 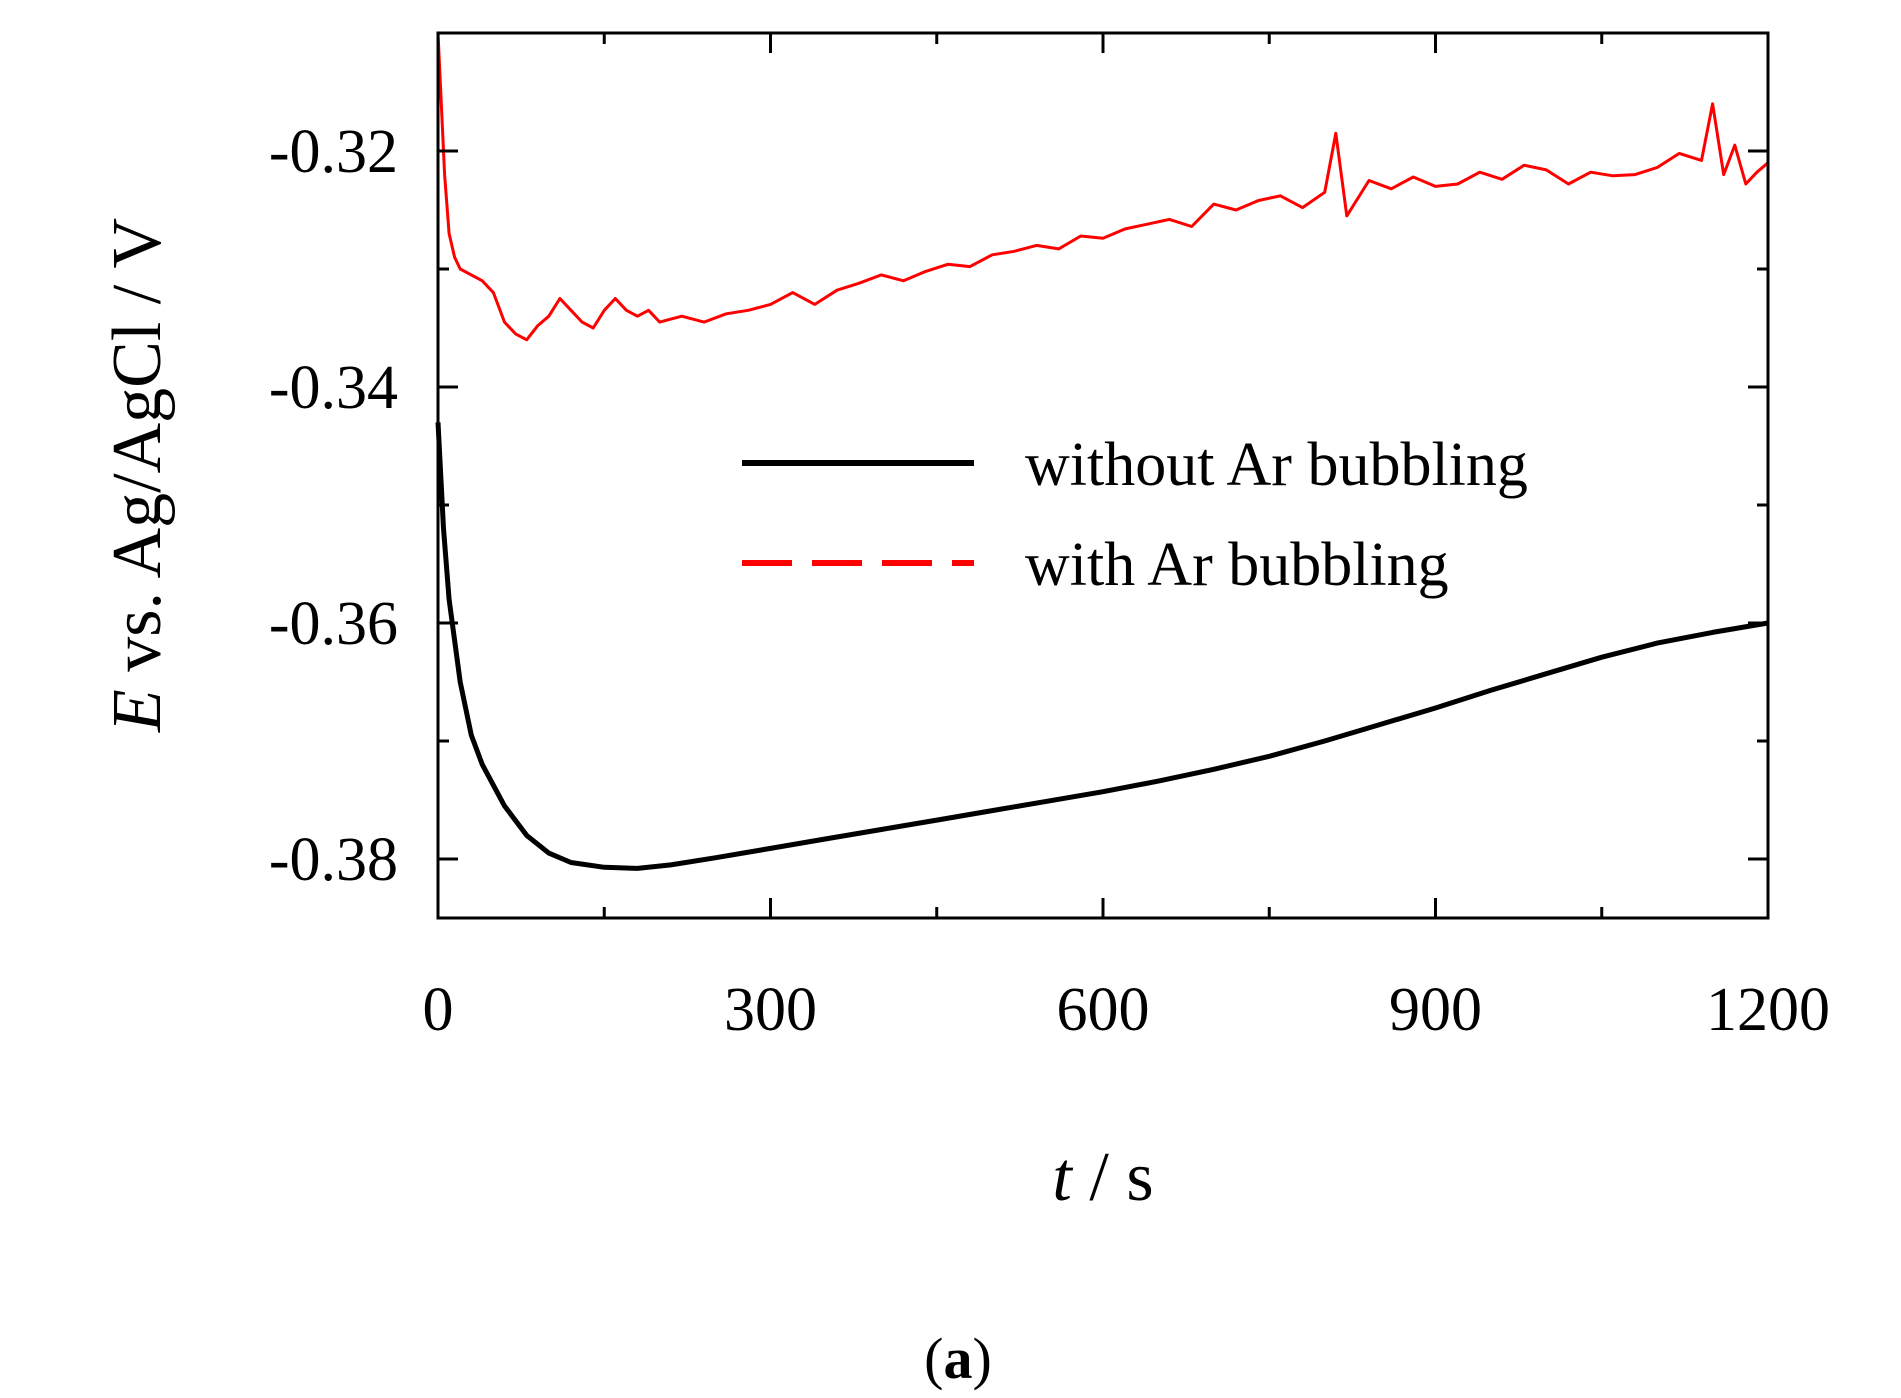 What do you see at coordinates (1135, 515) in the screenshot?
I see `legend: without Ar bubbling with Ar bubbling` at bounding box center [1135, 515].